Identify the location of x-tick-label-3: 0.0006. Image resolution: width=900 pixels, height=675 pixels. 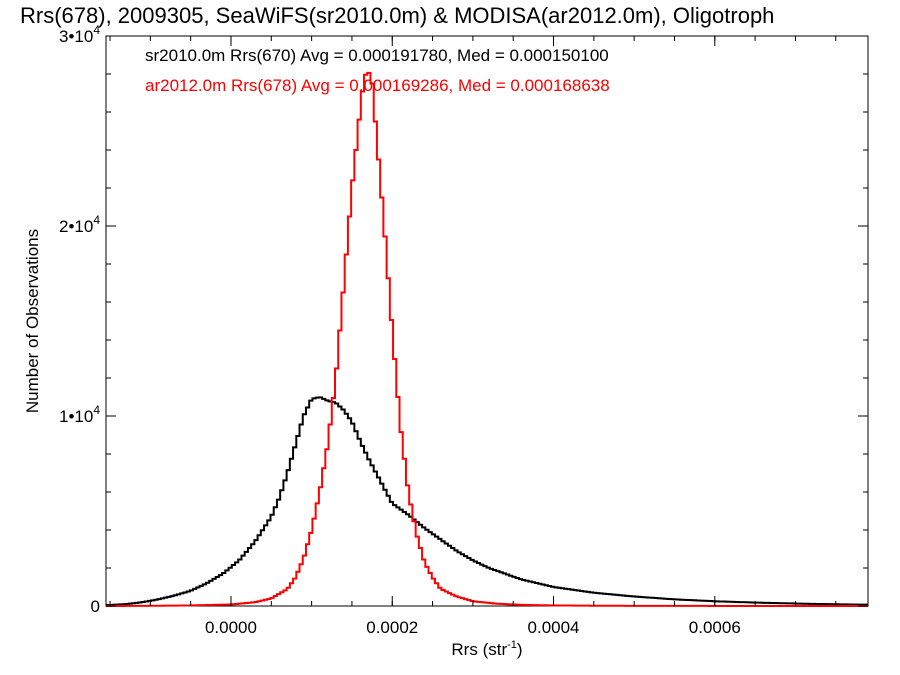
(715, 627).